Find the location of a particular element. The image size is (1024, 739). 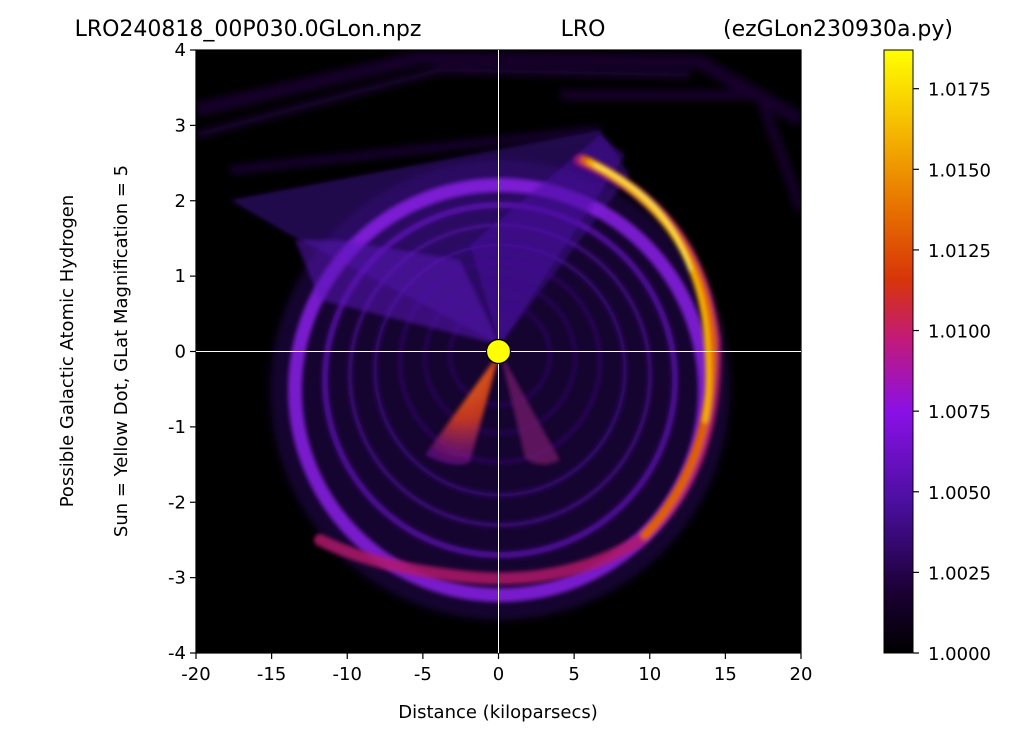

colorbar-tick-label: 1.0000 is located at coordinates (959, 654).